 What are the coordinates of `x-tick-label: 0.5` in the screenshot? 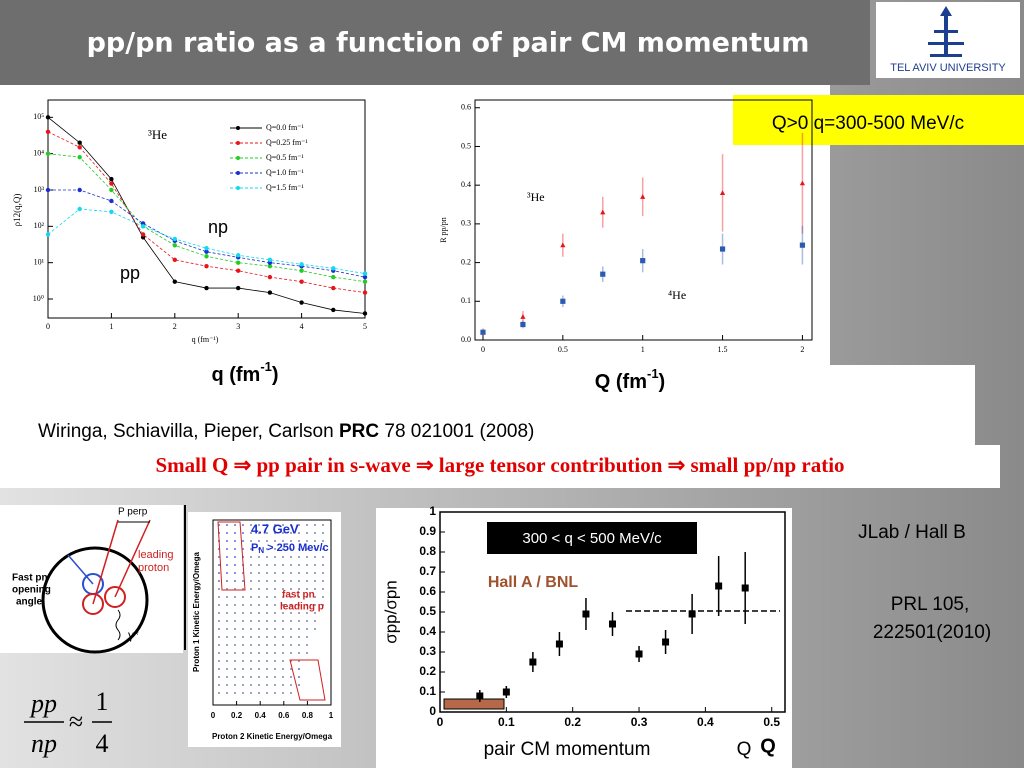 It's located at (771, 722).